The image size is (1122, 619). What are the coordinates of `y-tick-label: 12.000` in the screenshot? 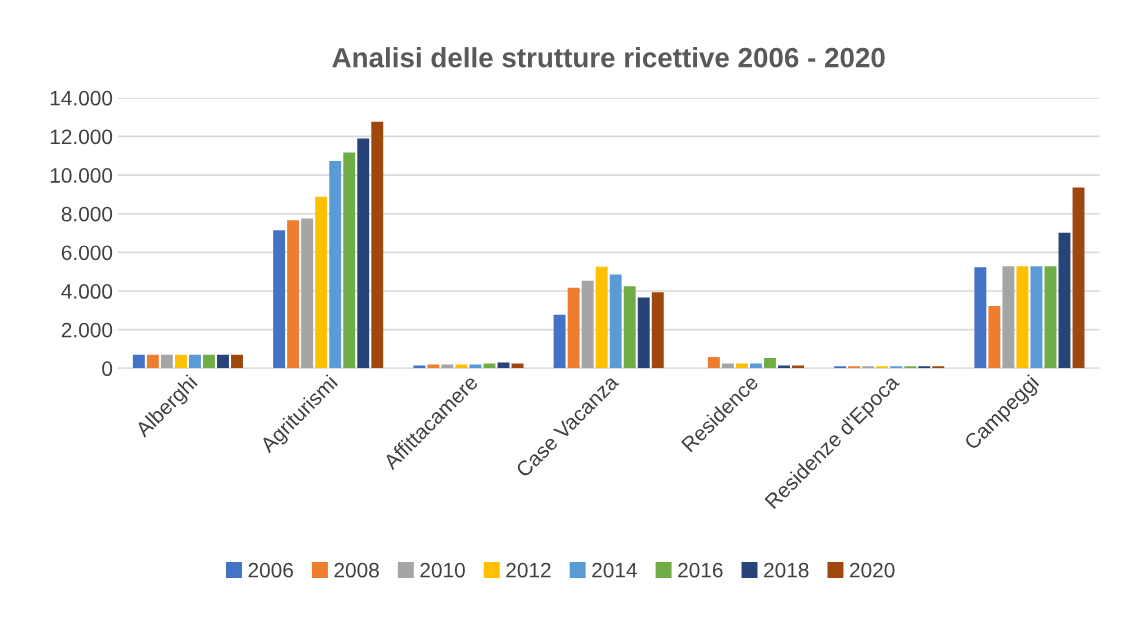 It's located at (81, 137).